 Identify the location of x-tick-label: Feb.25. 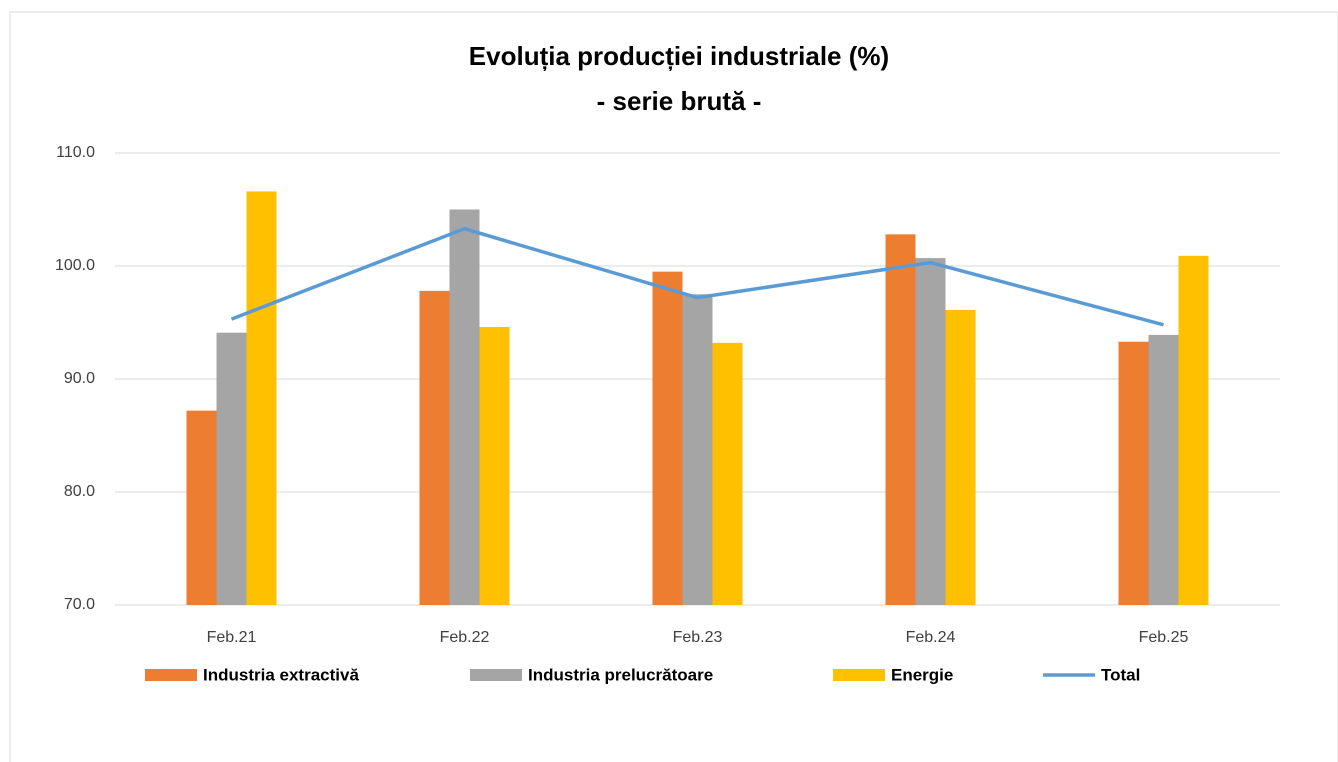
(1164, 637).